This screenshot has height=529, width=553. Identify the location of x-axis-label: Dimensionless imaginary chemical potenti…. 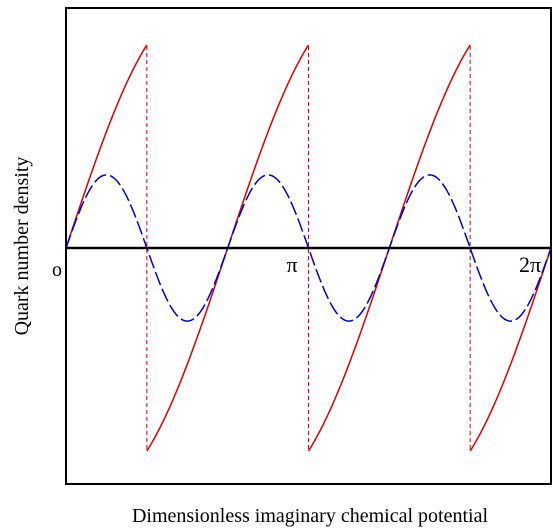
(310, 516).